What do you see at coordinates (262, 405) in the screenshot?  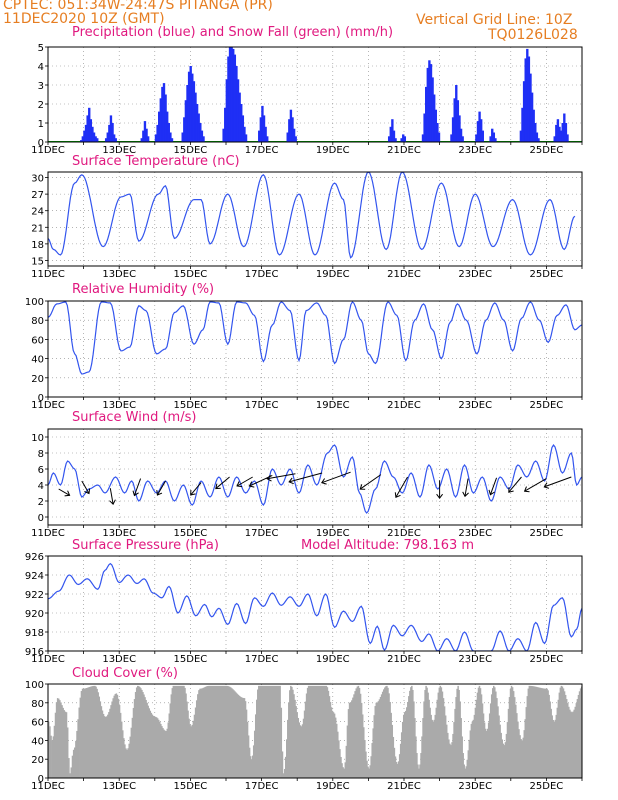 I see `rh-date-label: 17DEC` at bounding box center [262, 405].